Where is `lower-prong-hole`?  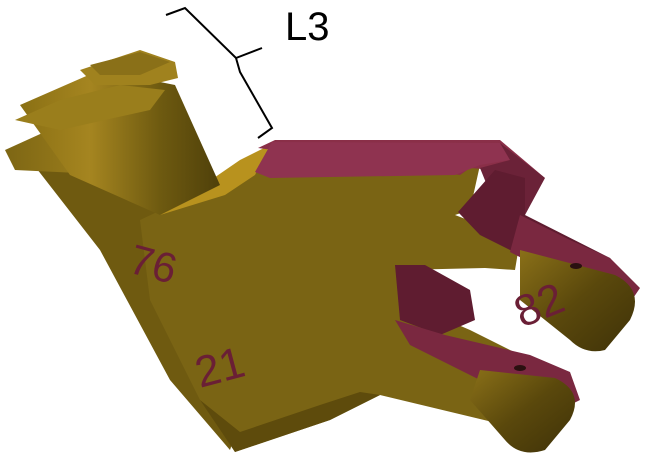
lower-prong-hole is located at coordinates (520, 368).